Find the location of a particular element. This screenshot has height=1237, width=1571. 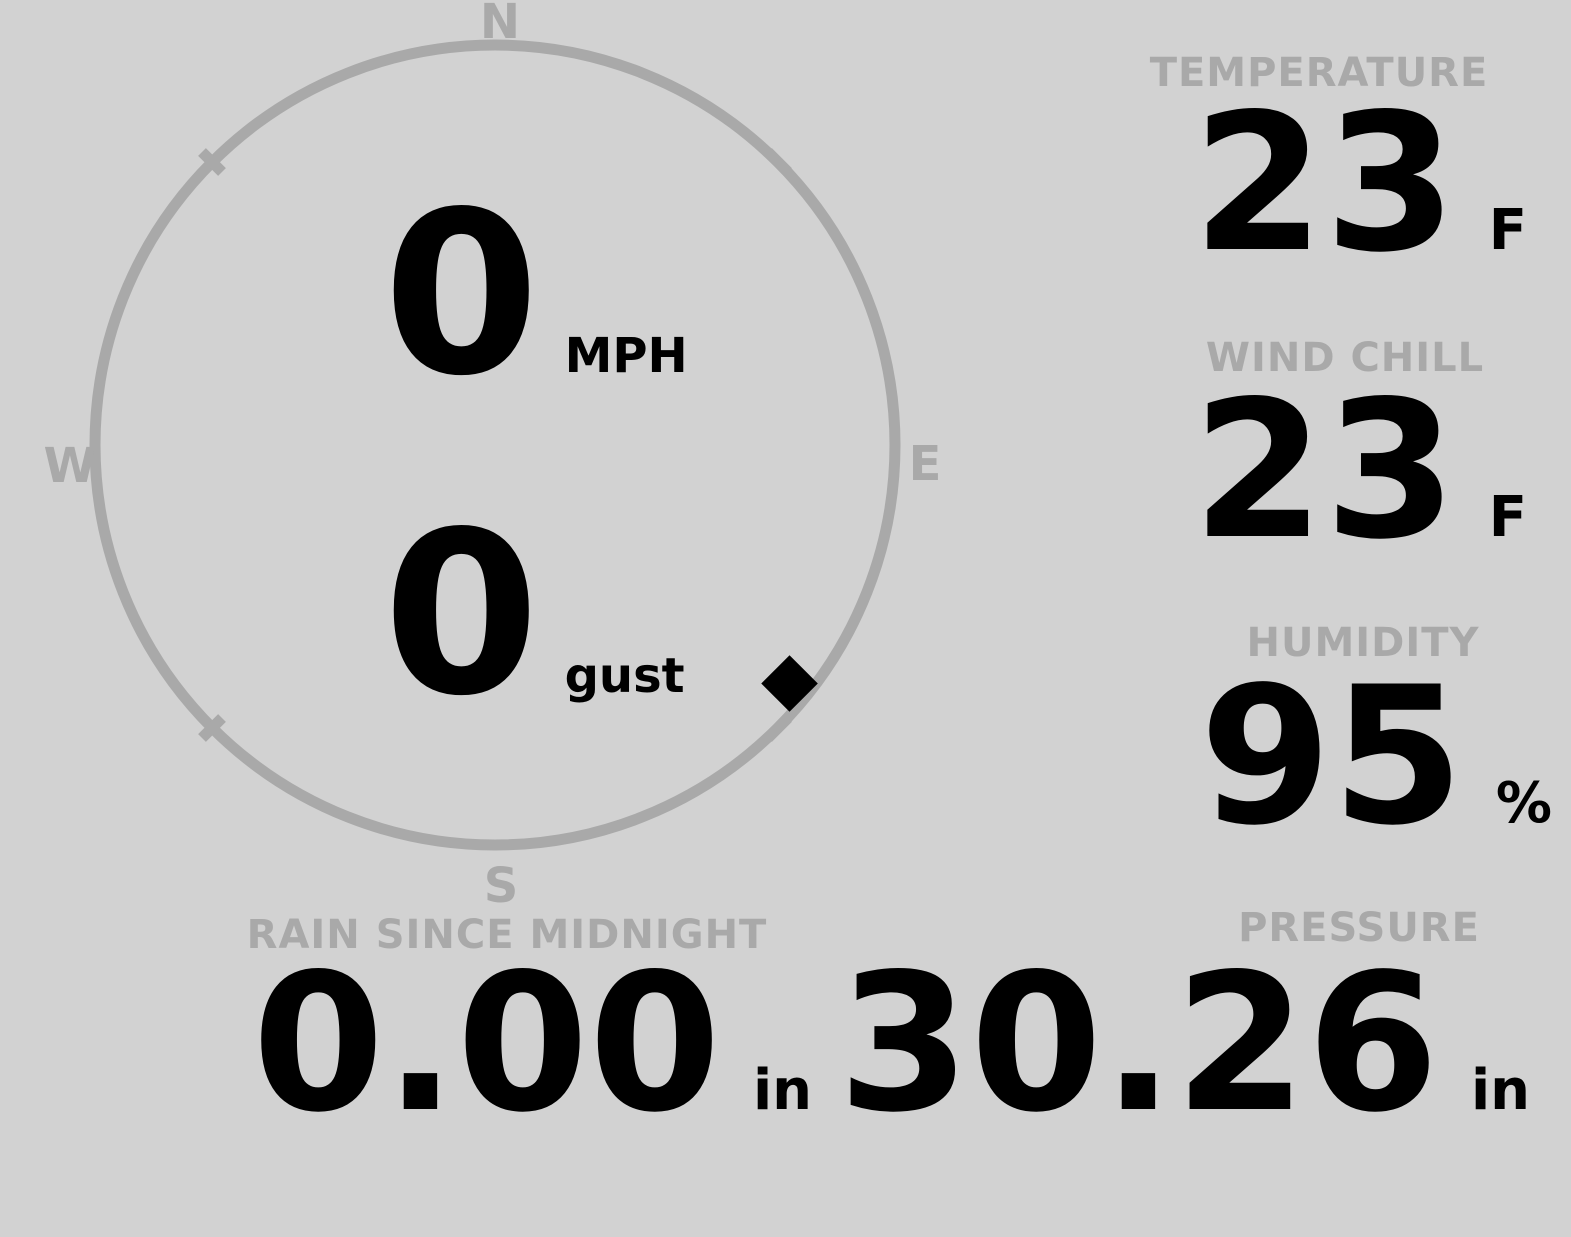

pressure-unit: in is located at coordinates (1500, 1090).